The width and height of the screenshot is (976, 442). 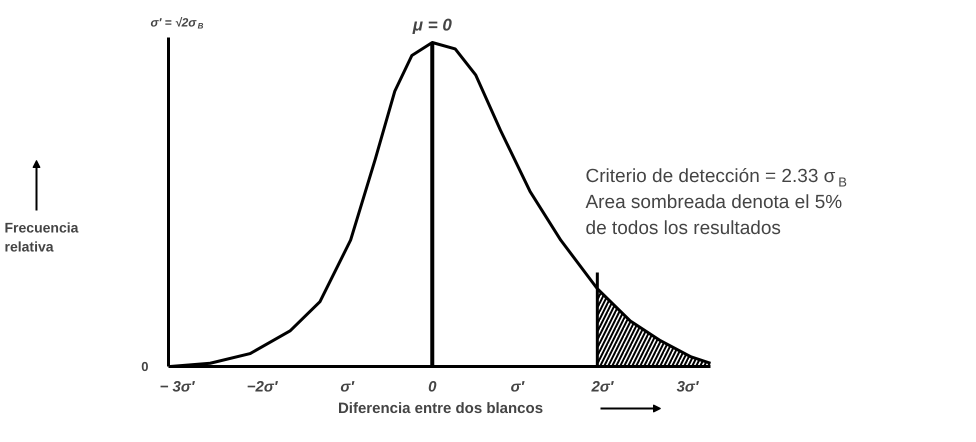 I want to click on x-tick-label: − 3σ′, so click(x=178, y=387).